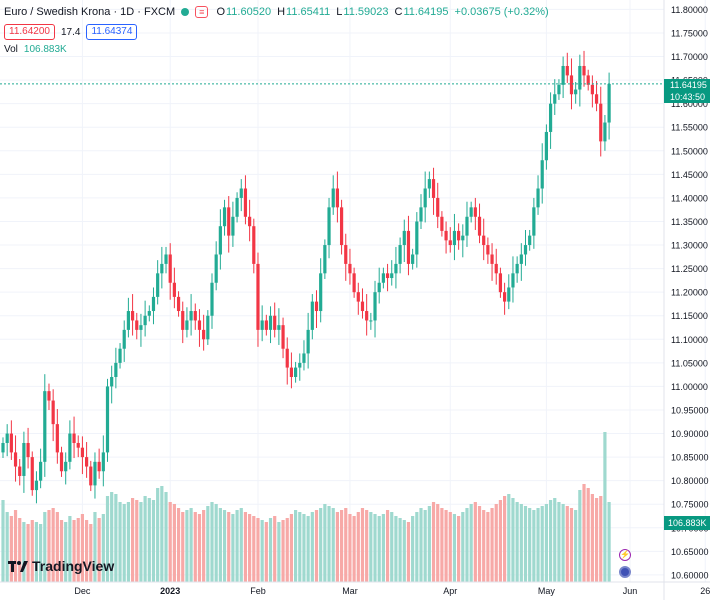  I want to click on bid-ask-row: 11.64200 17.4 11.64374, so click(71, 32).